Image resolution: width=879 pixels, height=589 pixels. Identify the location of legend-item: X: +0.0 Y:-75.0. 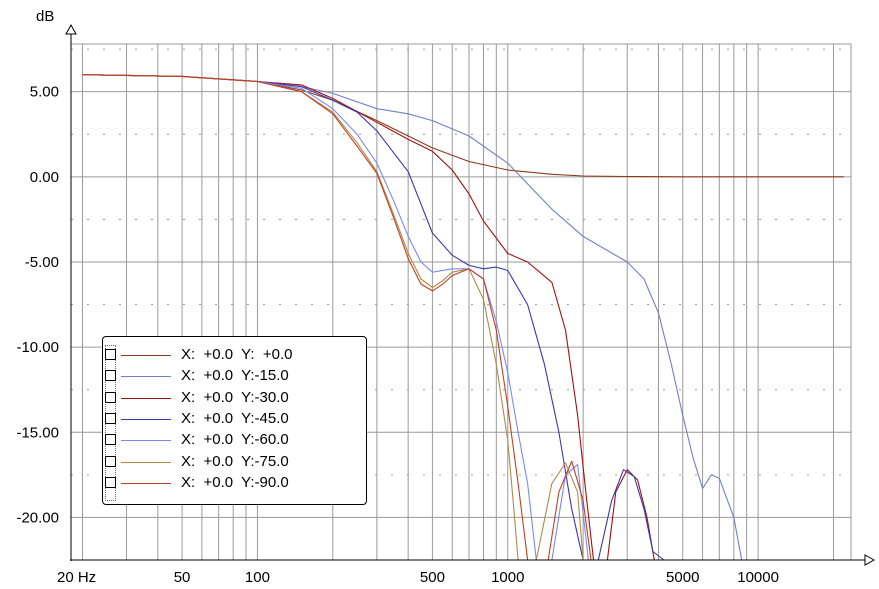
(234, 462).